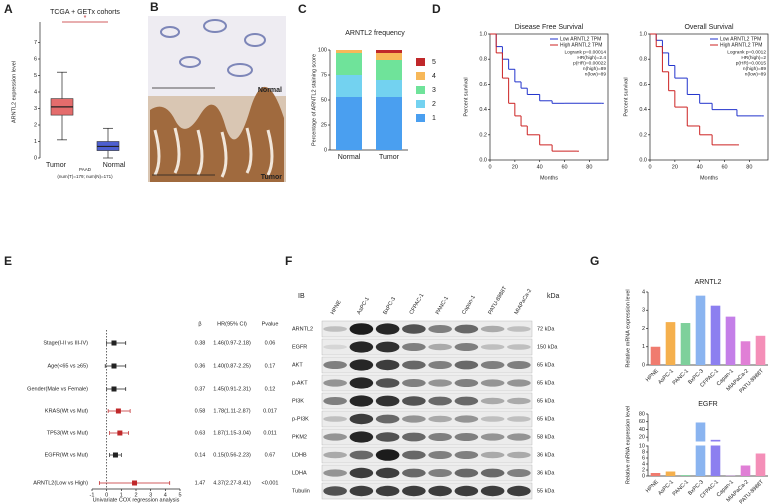 The width and height of the screenshot is (778, 504). Describe the element at coordinates (67, 455) in the screenshot. I see `row-label: EGFR(Wt vs Mut)` at that location.